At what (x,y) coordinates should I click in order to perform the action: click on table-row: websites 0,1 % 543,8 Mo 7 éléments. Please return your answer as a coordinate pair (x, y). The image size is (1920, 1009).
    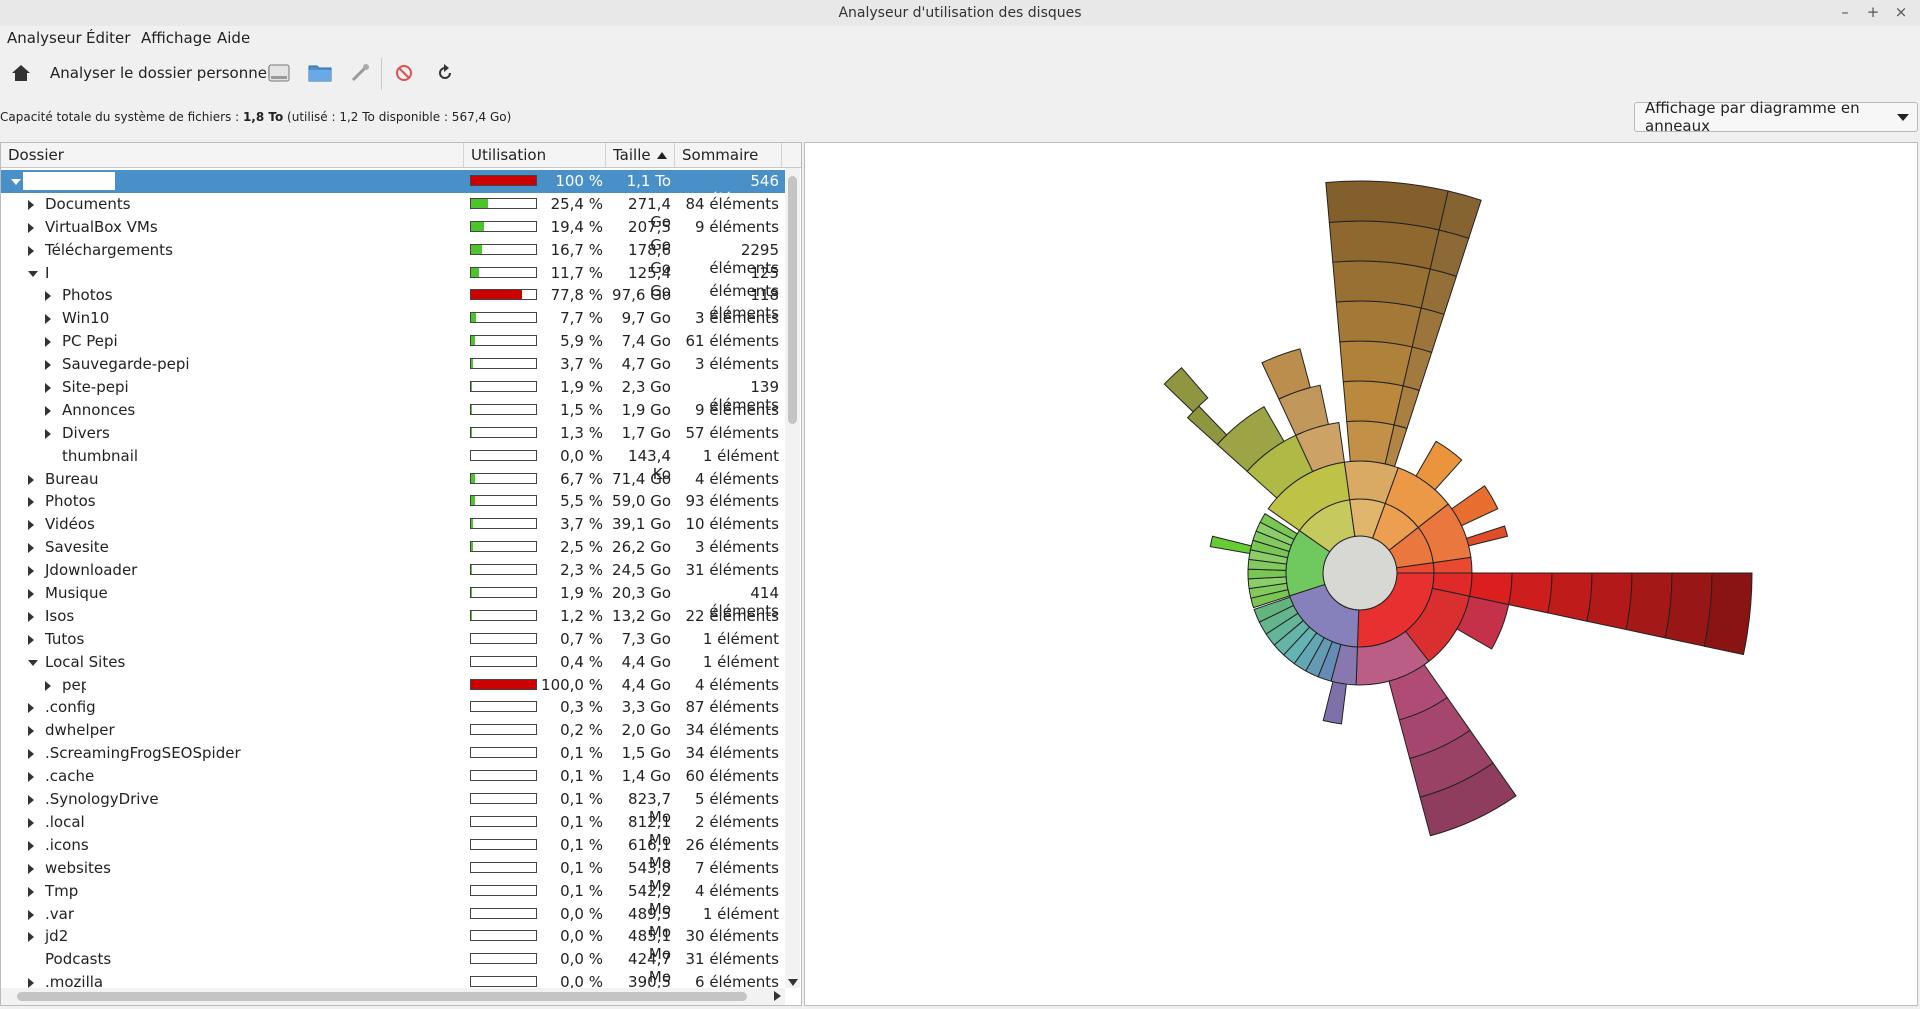
    Looking at the image, I should click on (393, 876).